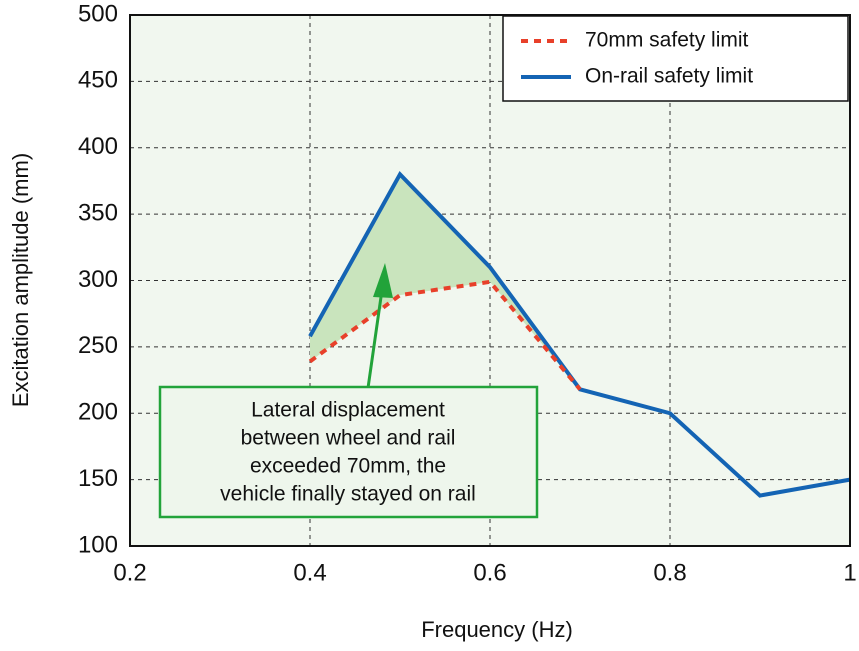 This screenshot has width=859, height=651. I want to click on y-tick-label: 450, so click(98, 80).